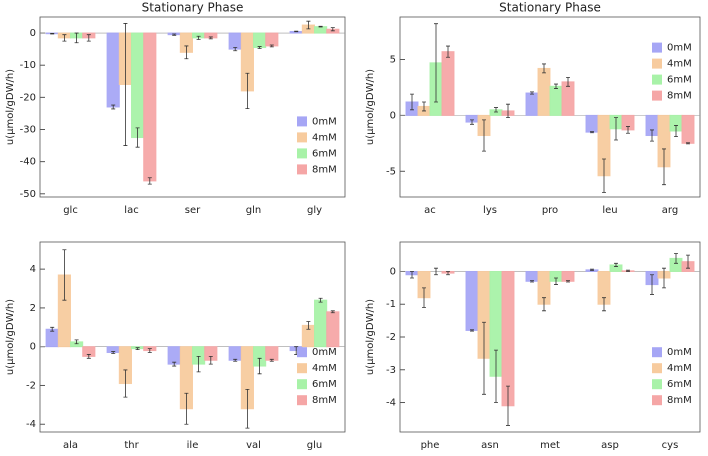 The image size is (708, 456). Describe the element at coordinates (609, 210) in the screenshot. I see `x-tick-label: leu` at that location.